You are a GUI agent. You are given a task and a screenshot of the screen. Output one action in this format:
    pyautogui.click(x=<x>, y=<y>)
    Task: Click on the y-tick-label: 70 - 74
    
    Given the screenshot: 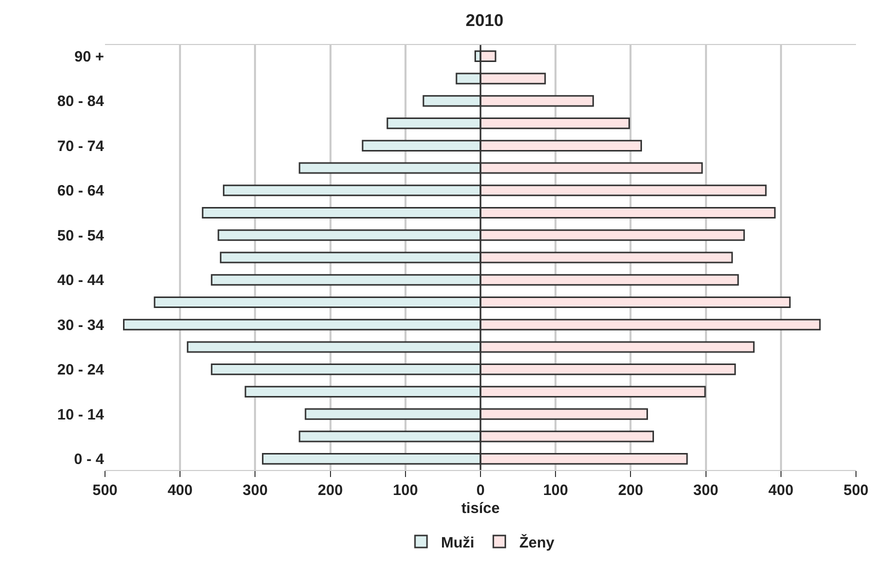 What is the action you would take?
    pyautogui.click(x=81, y=146)
    